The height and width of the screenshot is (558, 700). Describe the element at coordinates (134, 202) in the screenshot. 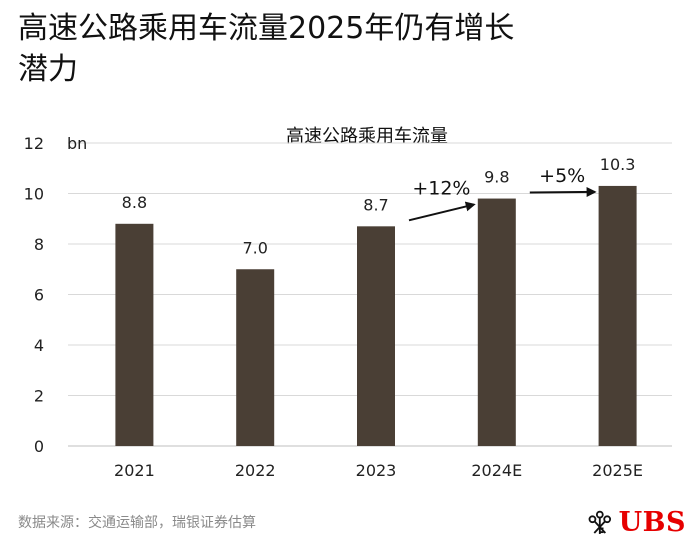

I see `data-label: 8.8` at that location.